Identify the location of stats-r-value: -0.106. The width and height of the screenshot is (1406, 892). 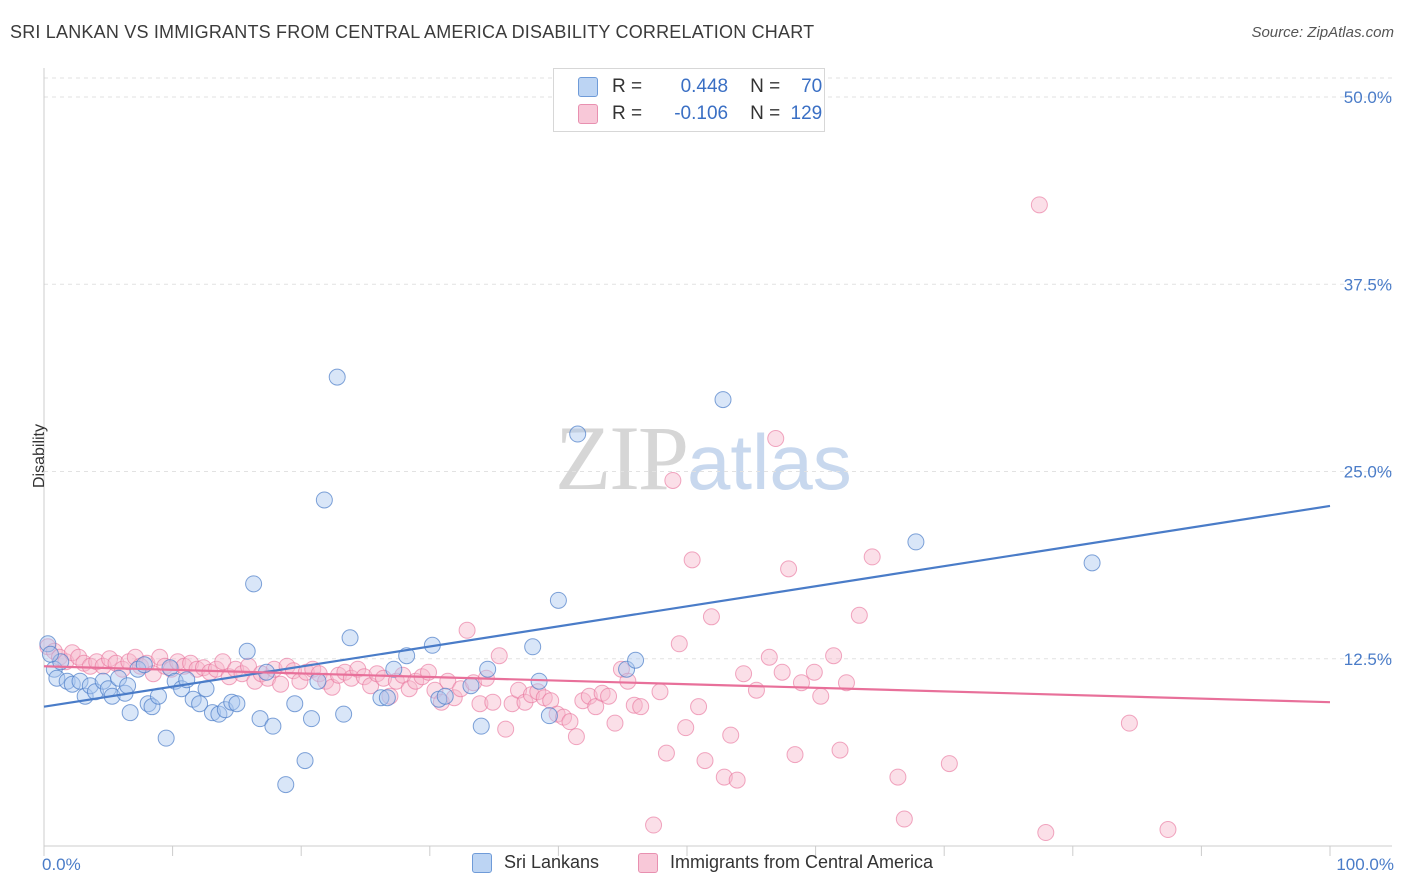
(701, 113).